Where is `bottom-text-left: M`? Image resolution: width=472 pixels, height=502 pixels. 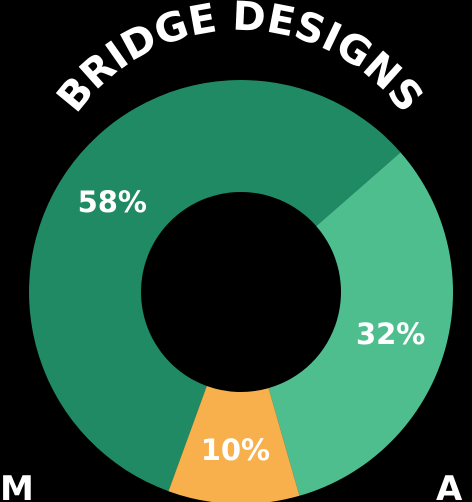 bottom-text-left: M is located at coordinates (17, 485).